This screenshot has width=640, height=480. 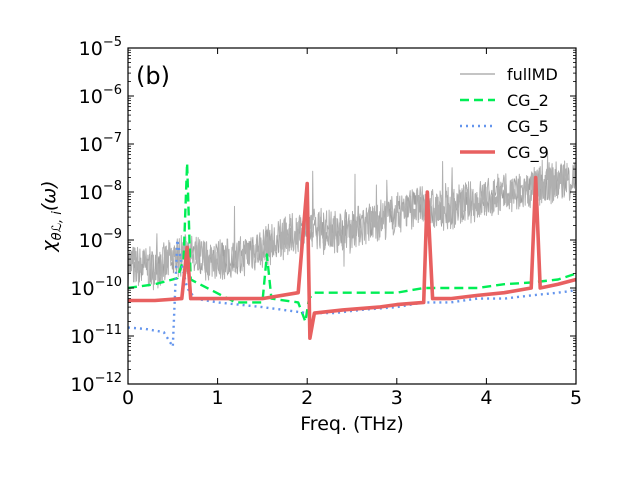 What do you see at coordinates (351, 424) in the screenshot?
I see `x-axis-label: Freq. (THz)` at bounding box center [351, 424].